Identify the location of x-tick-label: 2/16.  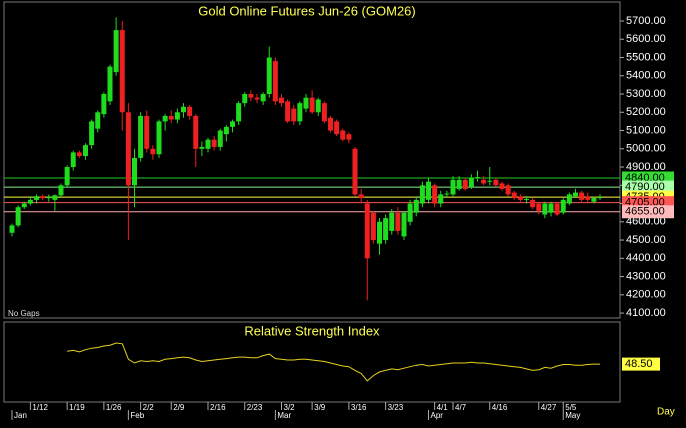
(218, 407).